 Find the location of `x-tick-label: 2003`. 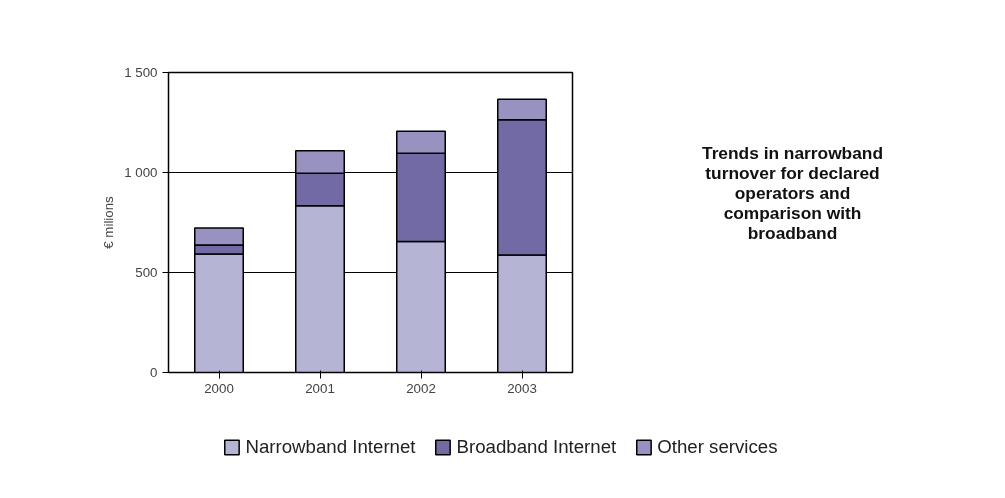

x-tick-label: 2003 is located at coordinates (522, 388).